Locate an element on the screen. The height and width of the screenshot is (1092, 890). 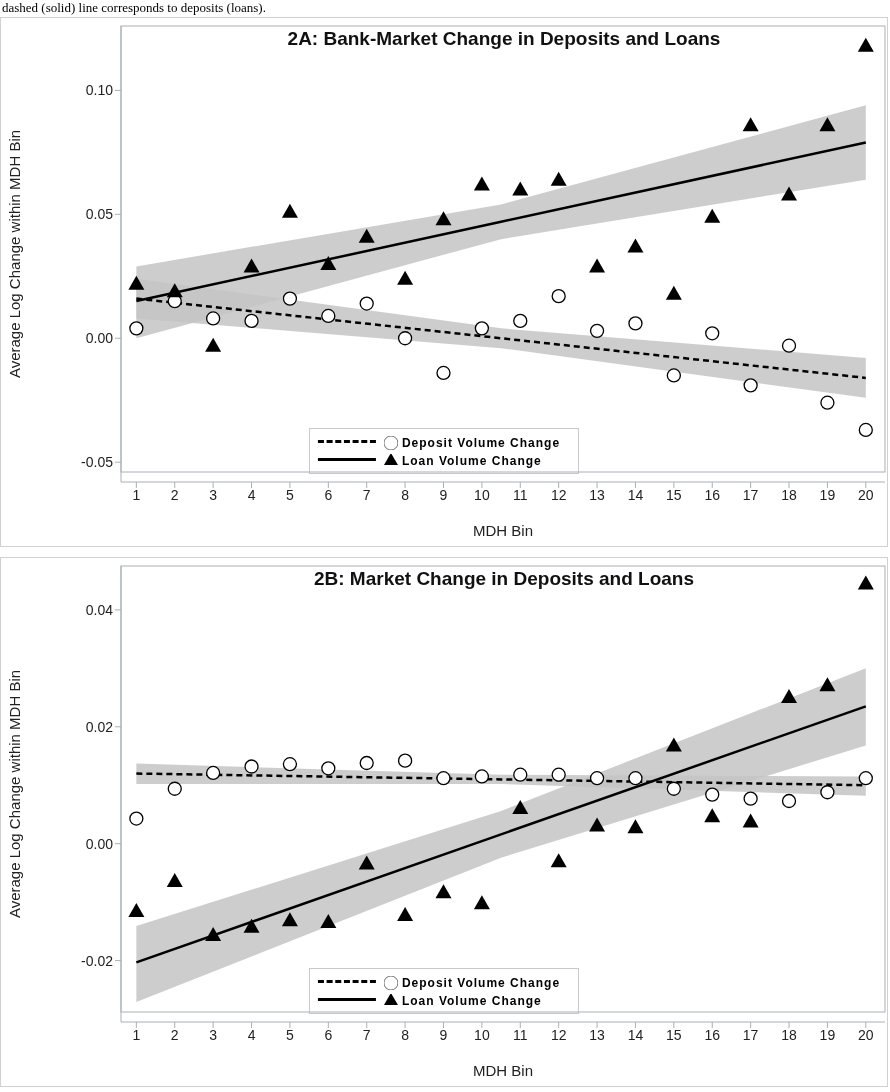
y-tick-label: -0.05 is located at coordinates (97, 462).